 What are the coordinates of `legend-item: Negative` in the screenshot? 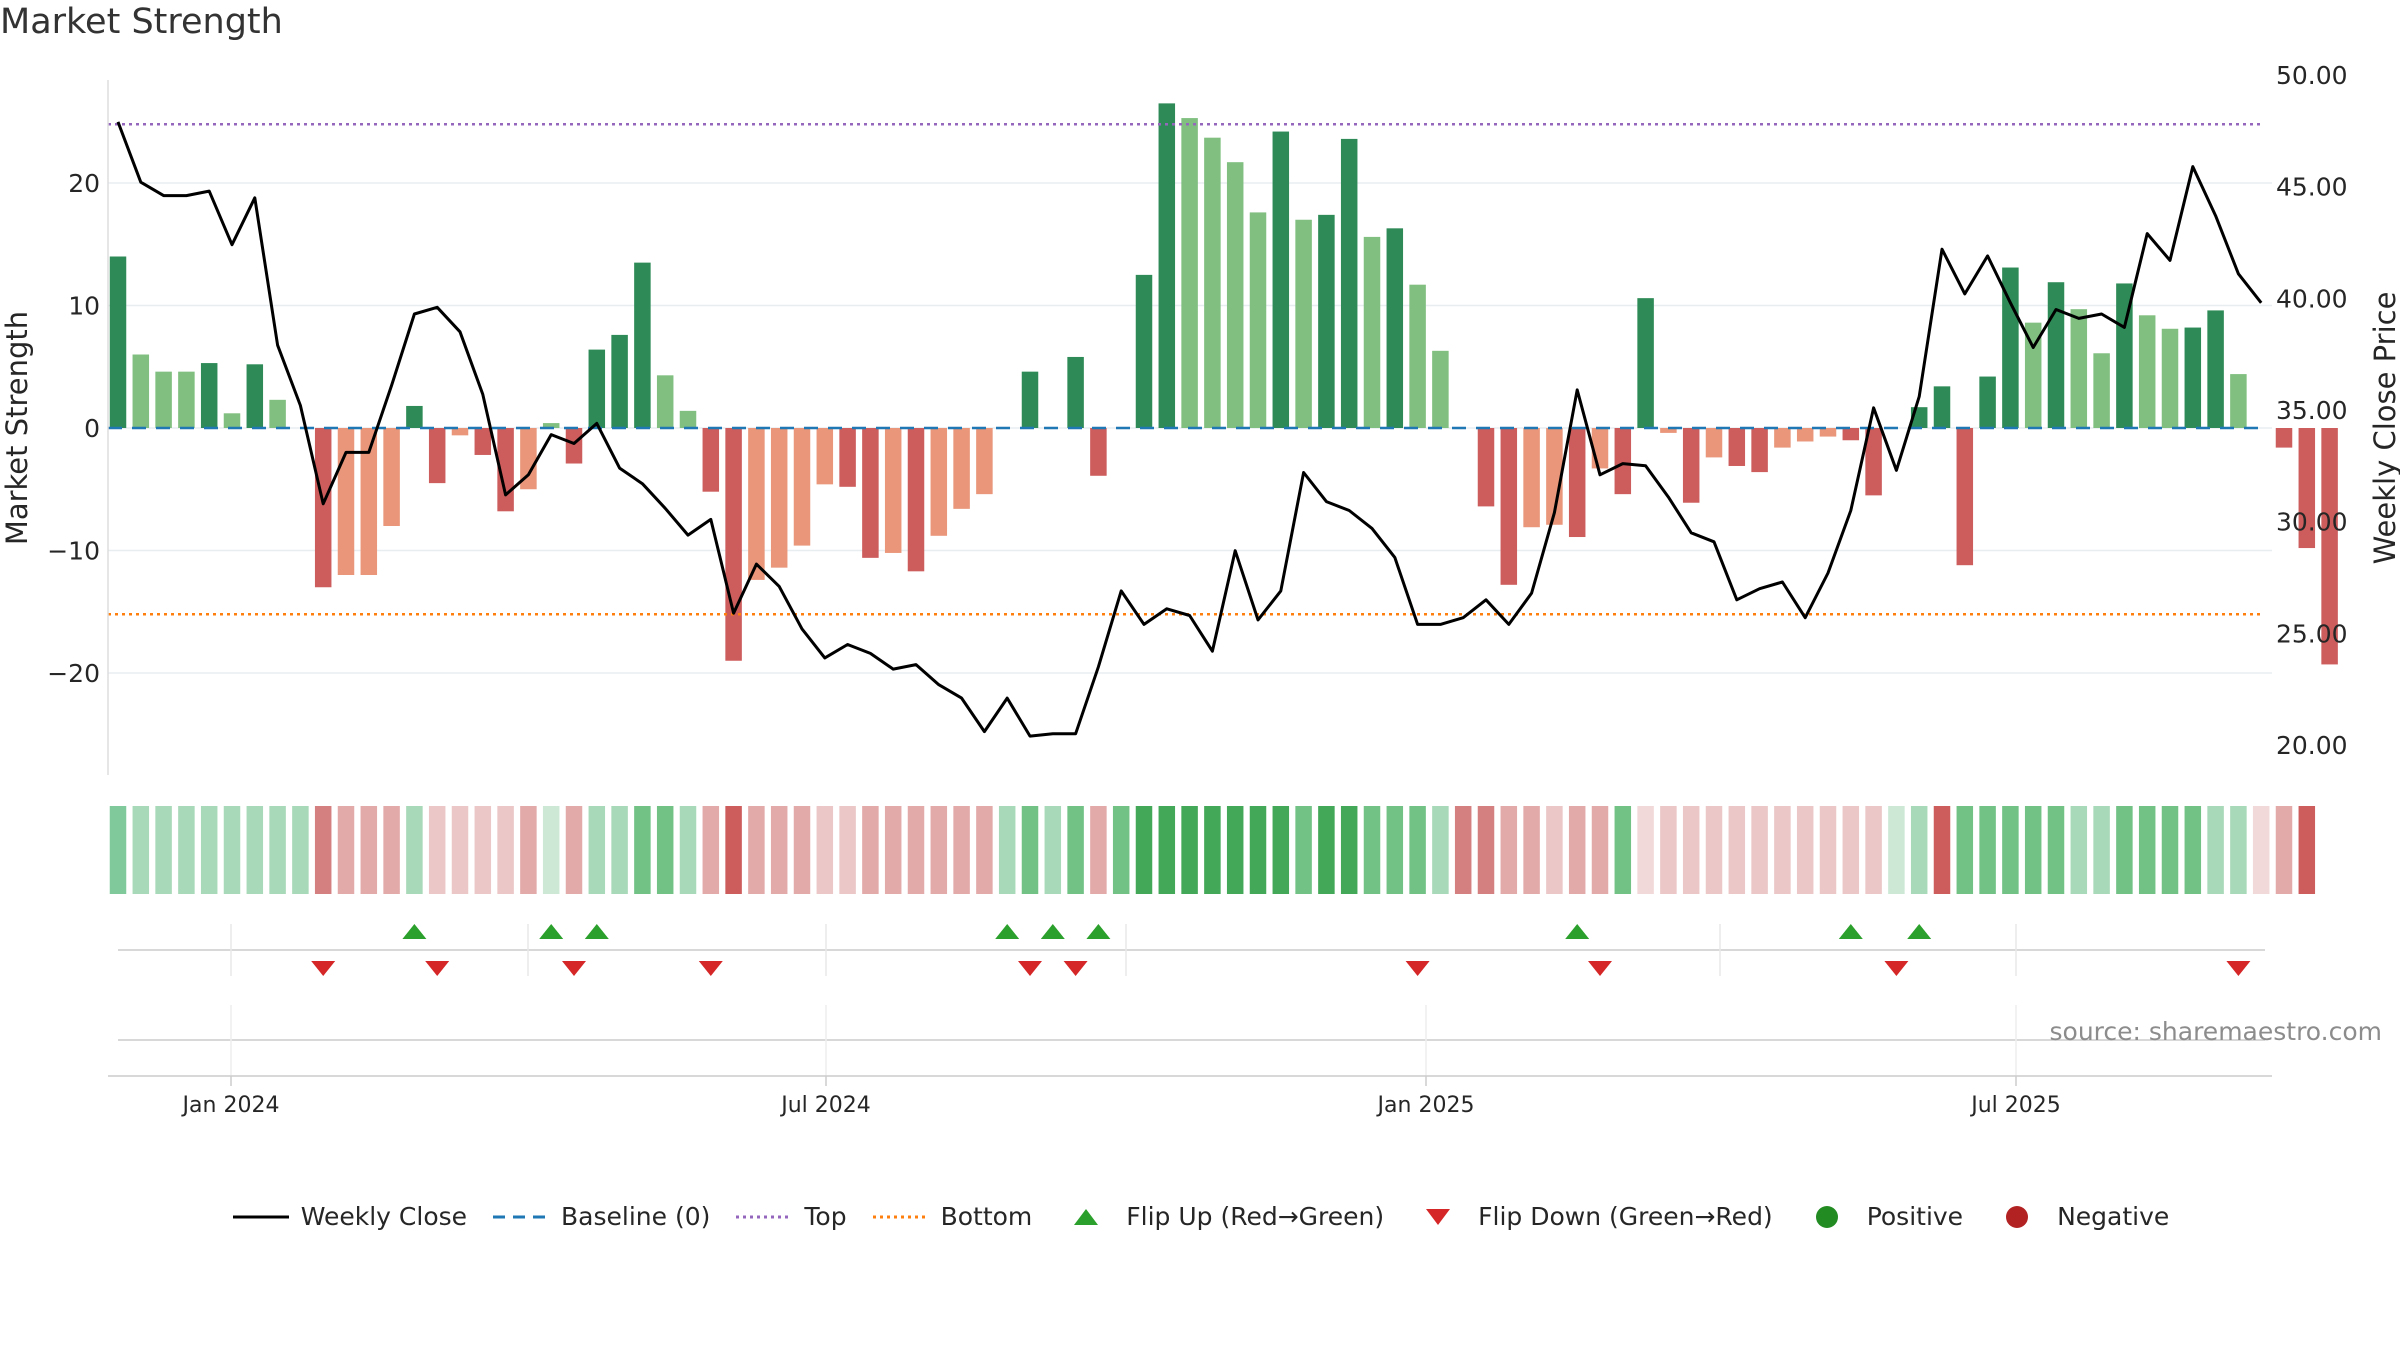 It's located at (2078, 1216).